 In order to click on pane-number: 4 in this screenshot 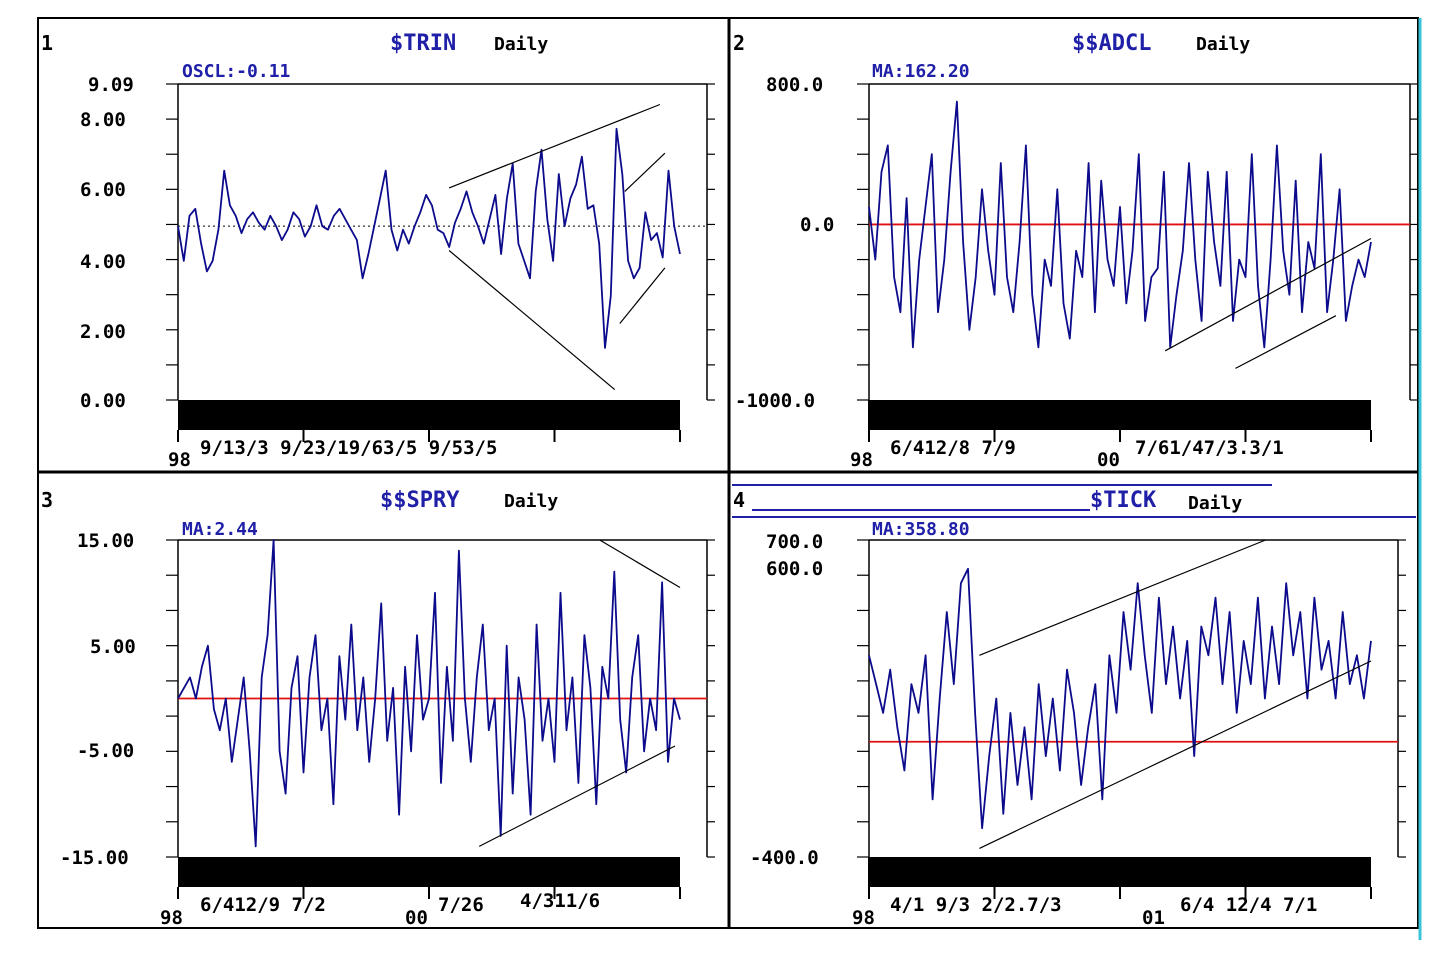, I will do `click(739, 500)`.